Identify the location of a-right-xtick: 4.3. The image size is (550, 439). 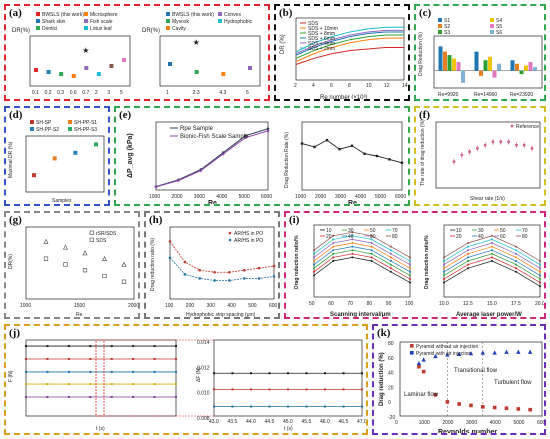
(222, 93).